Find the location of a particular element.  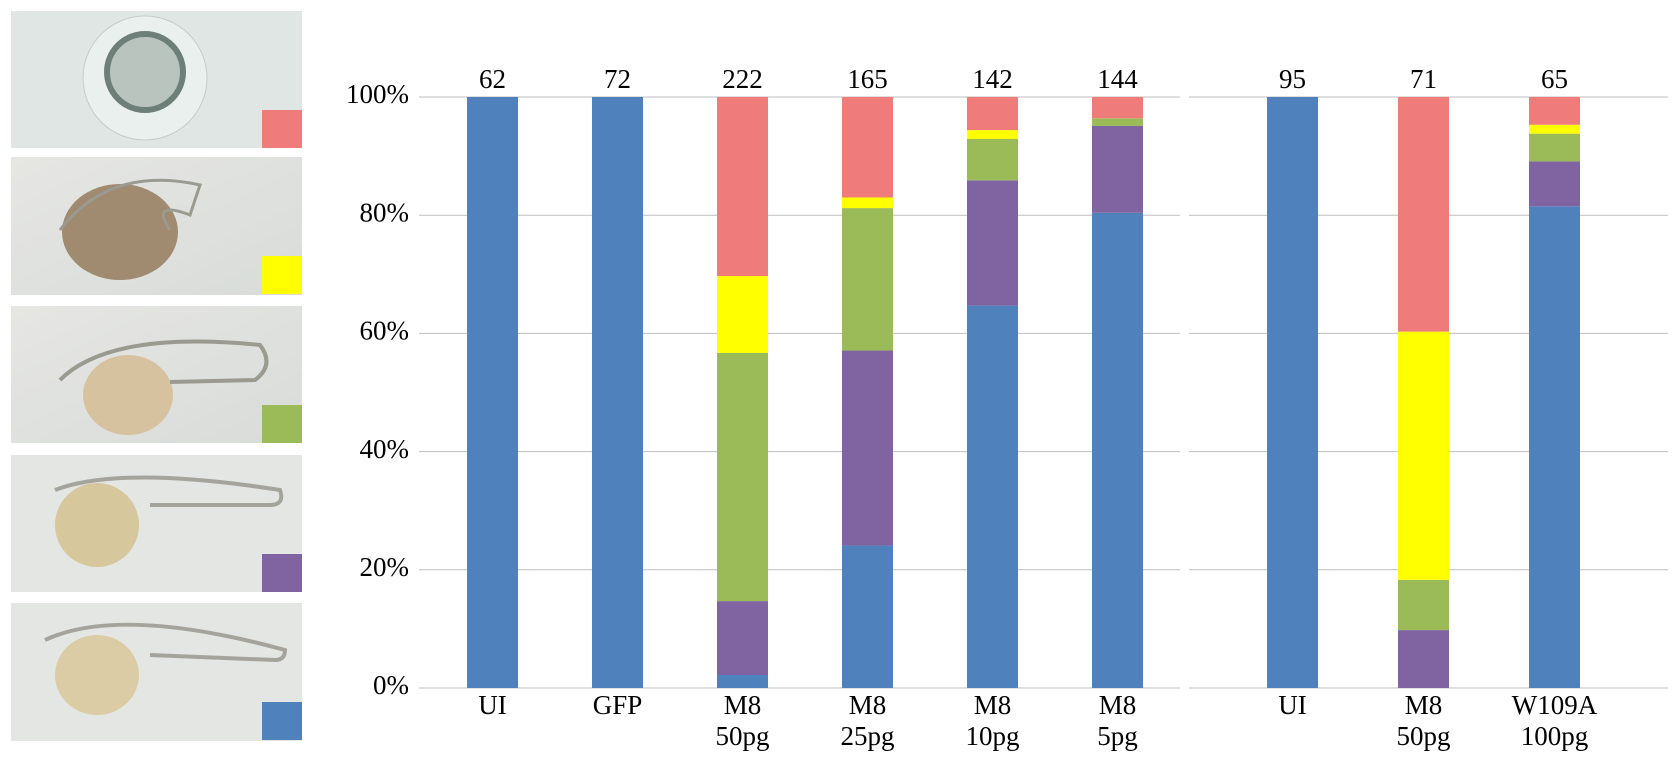

y-tick-label: 40% is located at coordinates (385, 449).